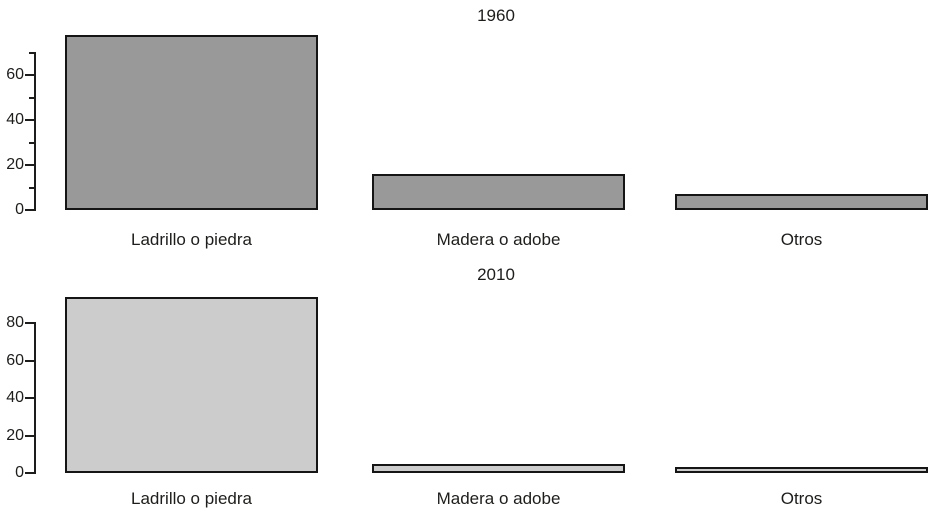 This screenshot has height=519, width=937. What do you see at coordinates (496, 274) in the screenshot?
I see `chart-title: 2010` at bounding box center [496, 274].